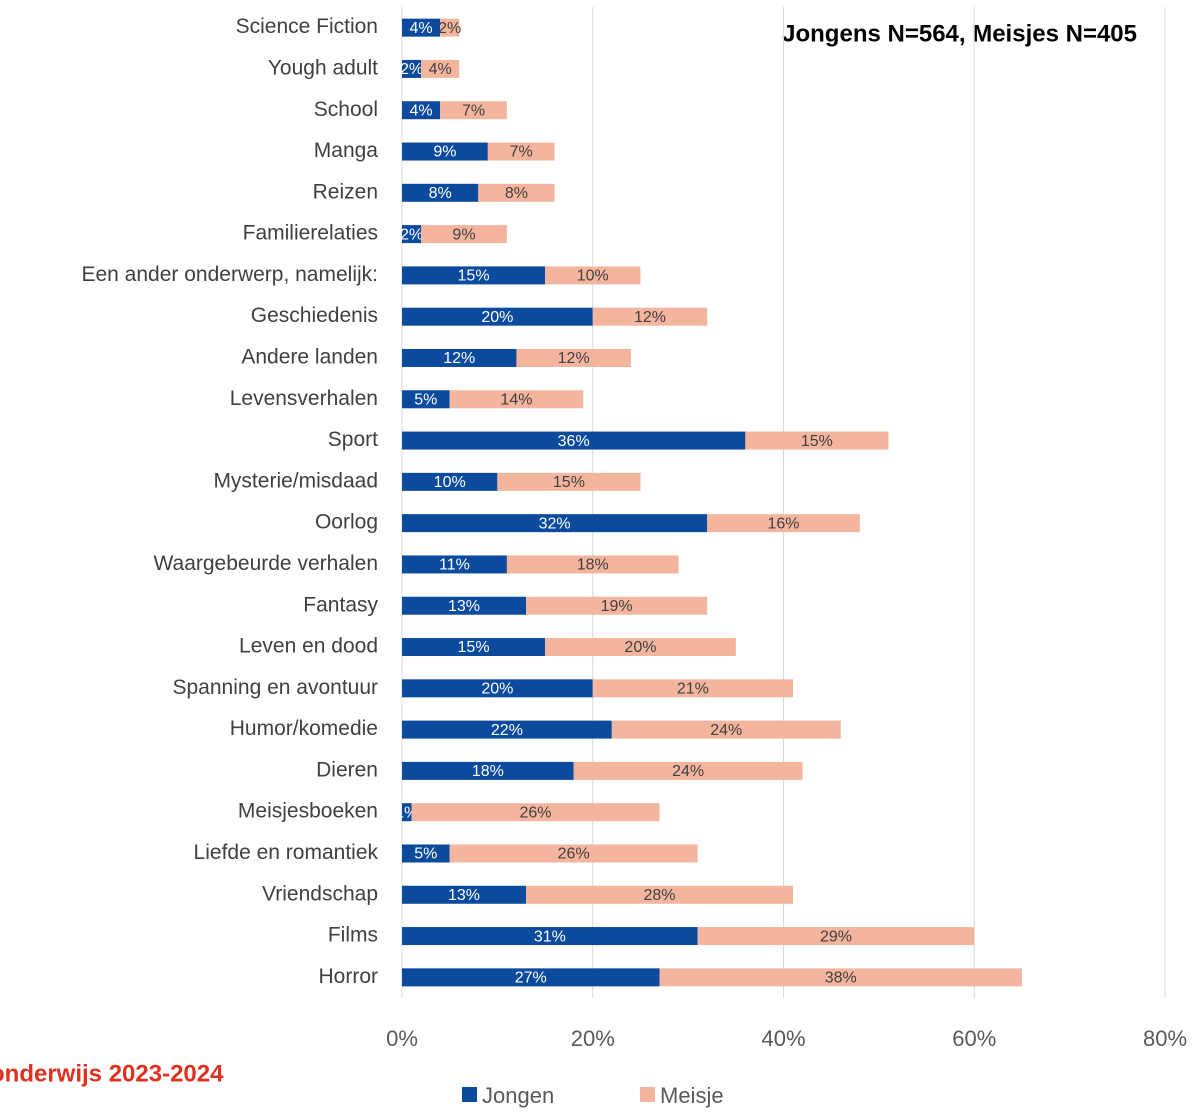 The height and width of the screenshot is (1117, 1199). What do you see at coordinates (647, 1094) in the screenshot?
I see `legend-swatch` at bounding box center [647, 1094].